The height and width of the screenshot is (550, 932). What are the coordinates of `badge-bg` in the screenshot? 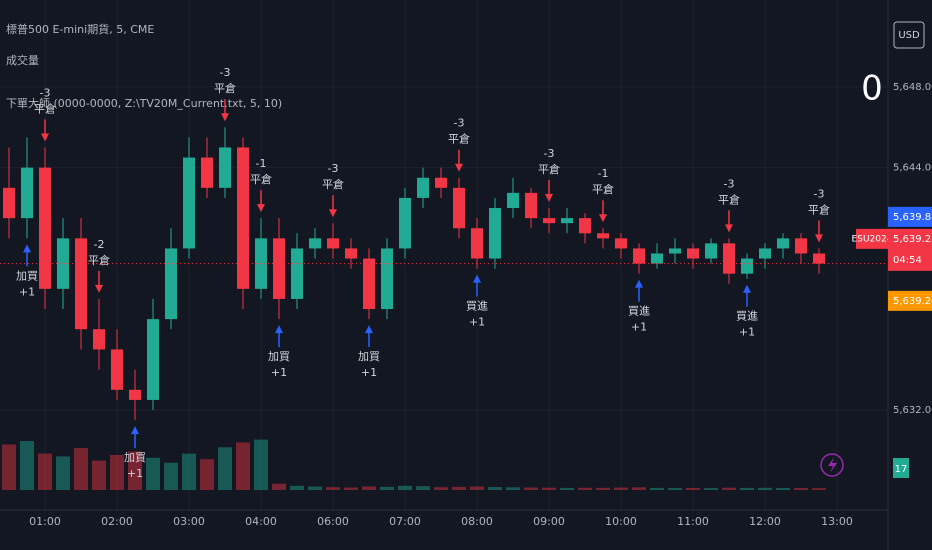 It's located at (901, 468).